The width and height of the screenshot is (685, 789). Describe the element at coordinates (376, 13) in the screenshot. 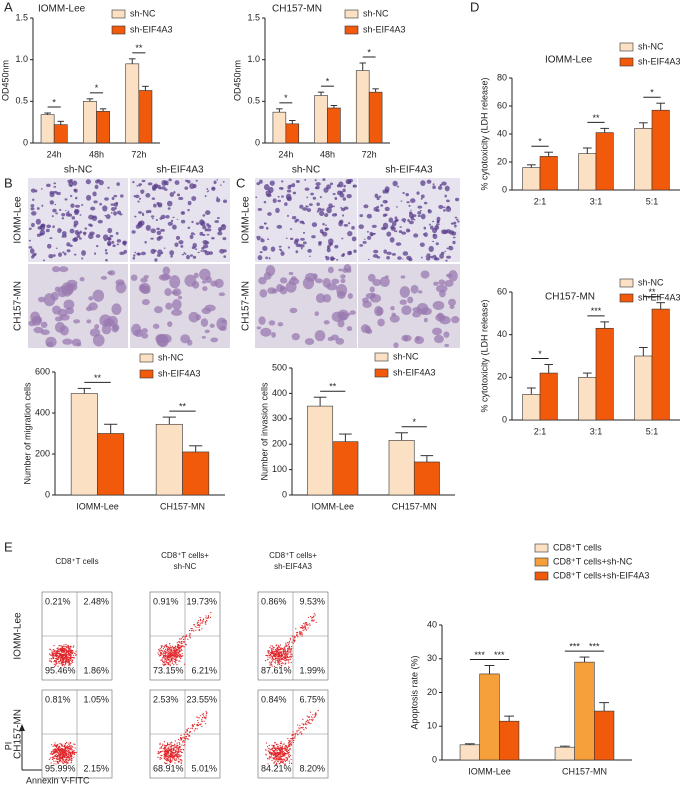

I see `legend-label: sh-NC` at that location.